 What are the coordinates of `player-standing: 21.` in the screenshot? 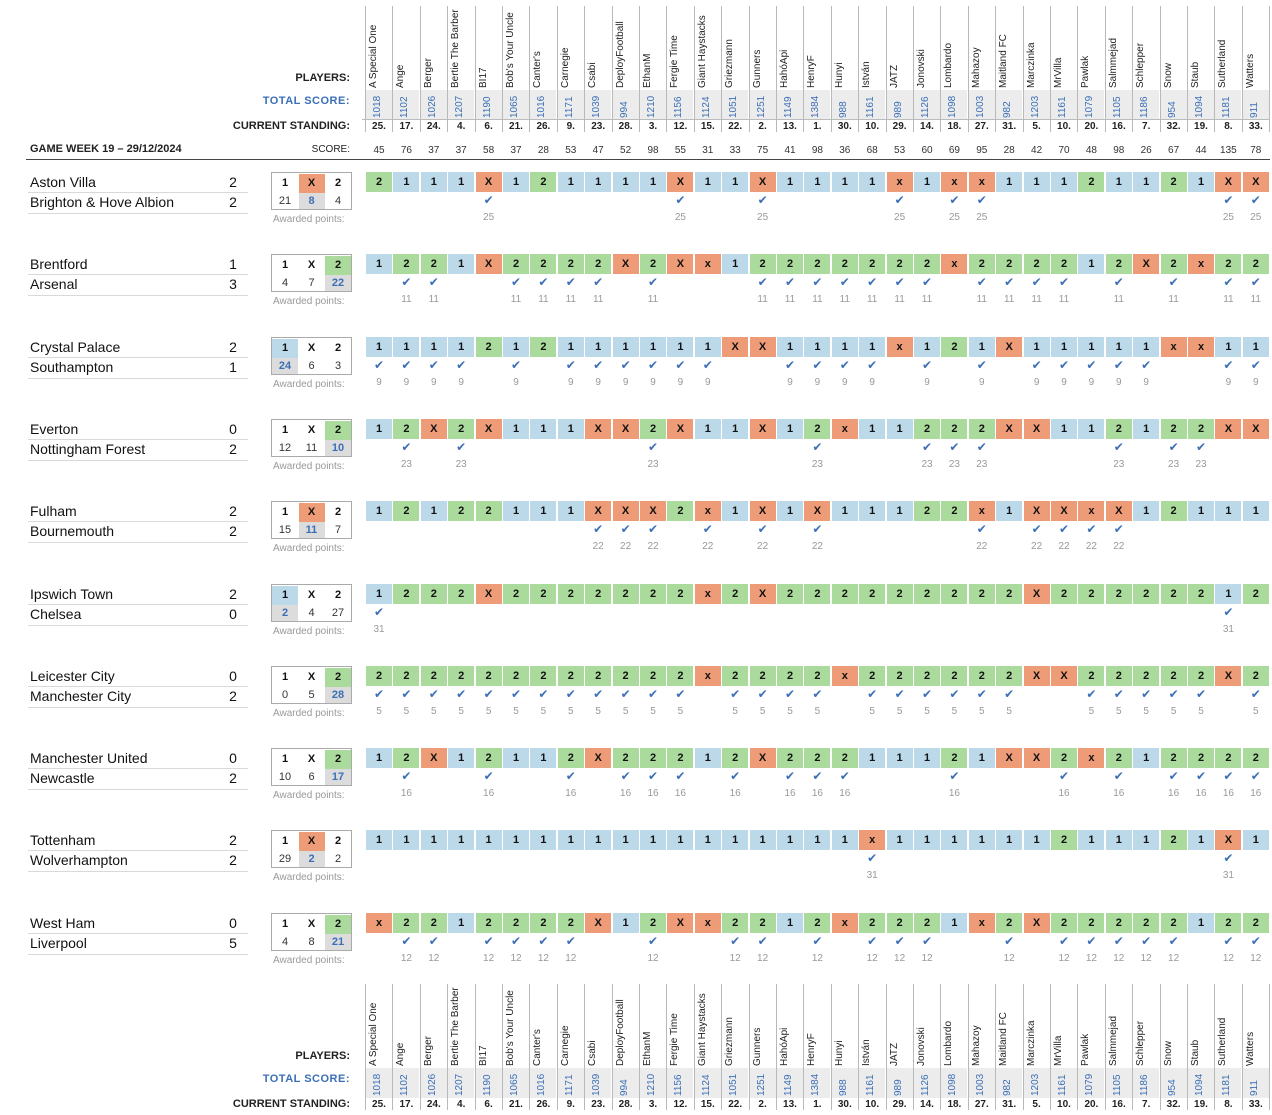 It's located at (516, 1104).